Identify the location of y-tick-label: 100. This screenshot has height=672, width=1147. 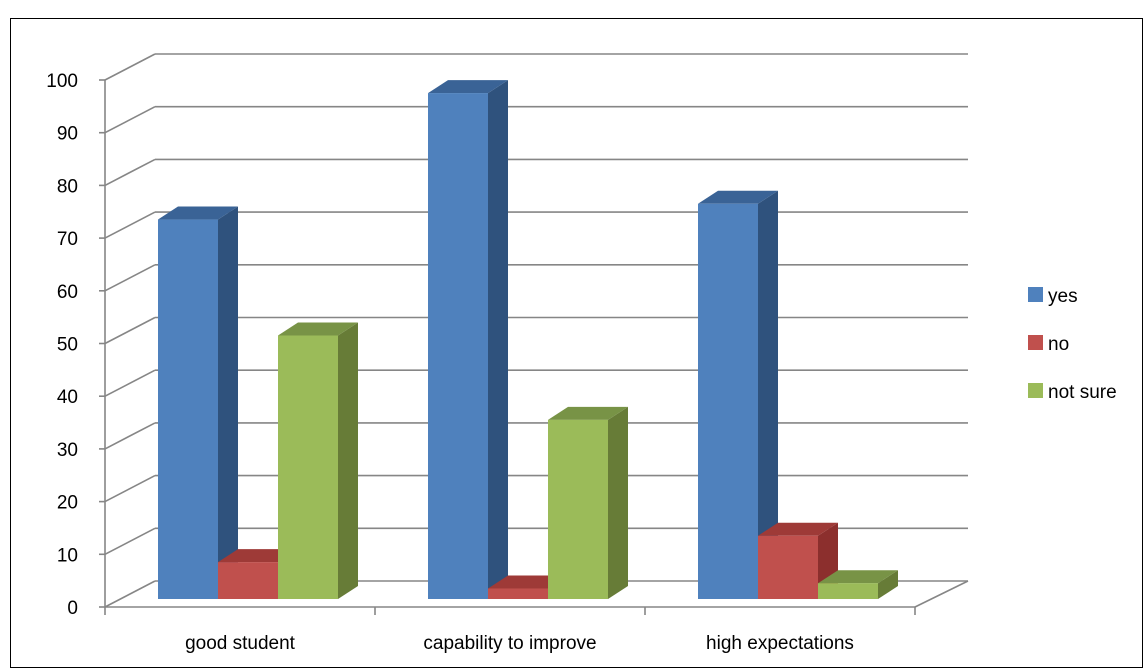
(62, 81).